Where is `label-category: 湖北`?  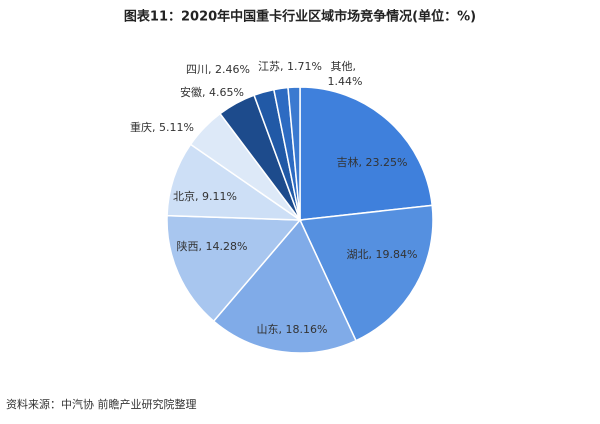 label-category: 湖北 is located at coordinates (358, 254).